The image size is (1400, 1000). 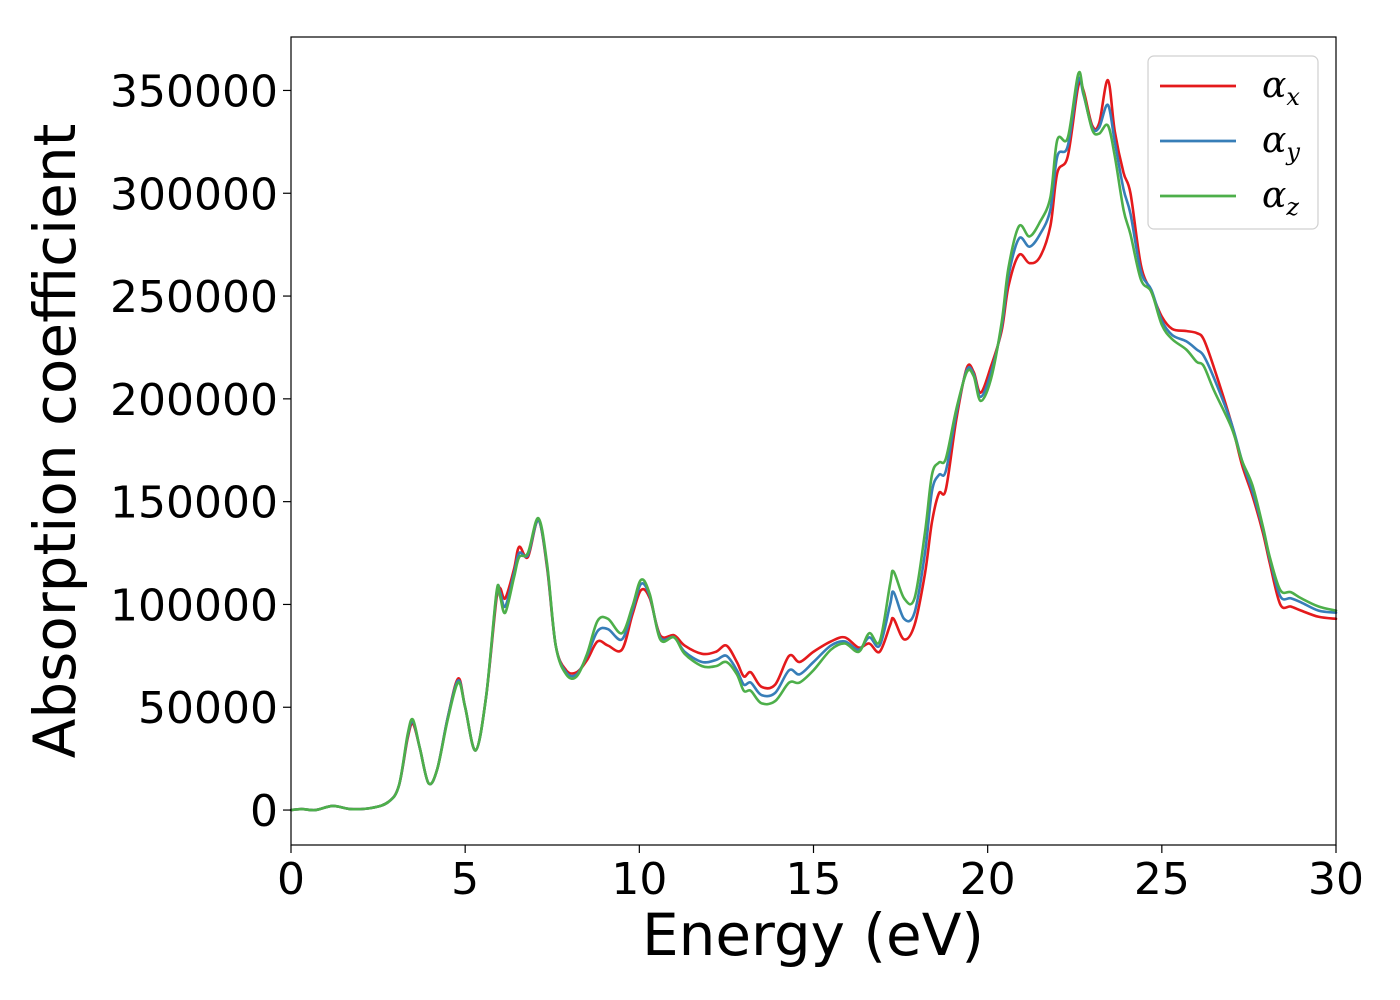 What do you see at coordinates (988, 879) in the screenshot?
I see `x-tick-label: 20` at bounding box center [988, 879].